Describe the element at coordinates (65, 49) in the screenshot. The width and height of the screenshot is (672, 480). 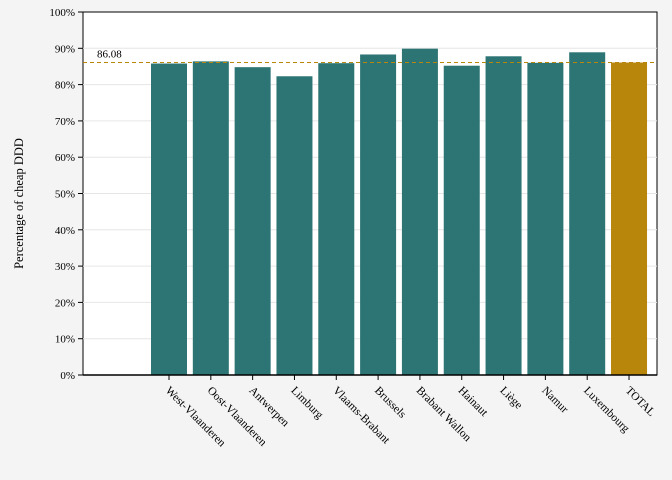
I see `y-tick-label: 90%` at that location.